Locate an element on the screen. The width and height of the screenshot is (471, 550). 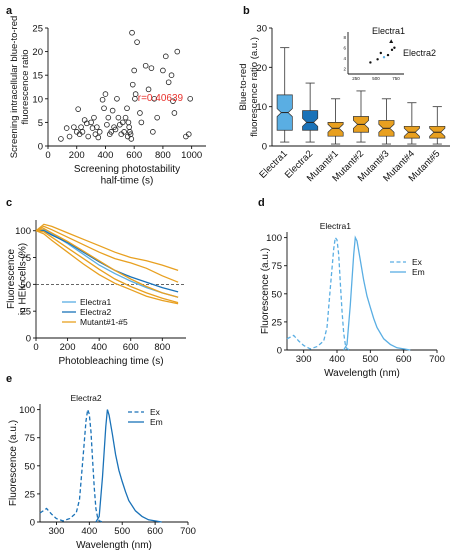
a-x-tick-label: 0 is located at coordinates (47, 155).